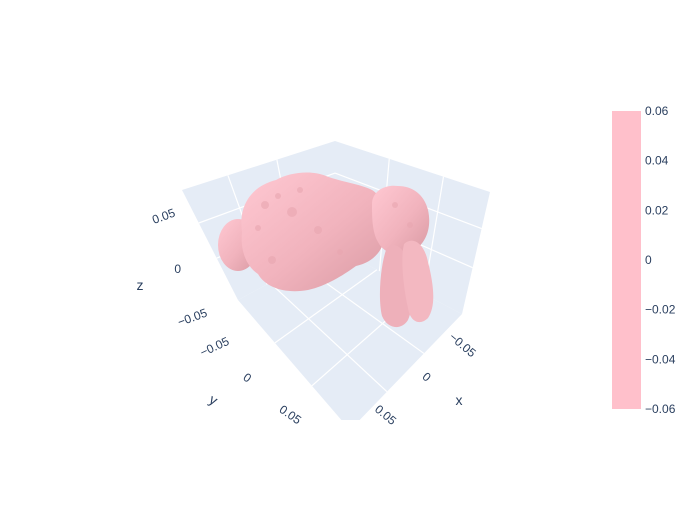 This screenshot has height=505, width=700. I want to click on bunny-head, so click(401, 220).